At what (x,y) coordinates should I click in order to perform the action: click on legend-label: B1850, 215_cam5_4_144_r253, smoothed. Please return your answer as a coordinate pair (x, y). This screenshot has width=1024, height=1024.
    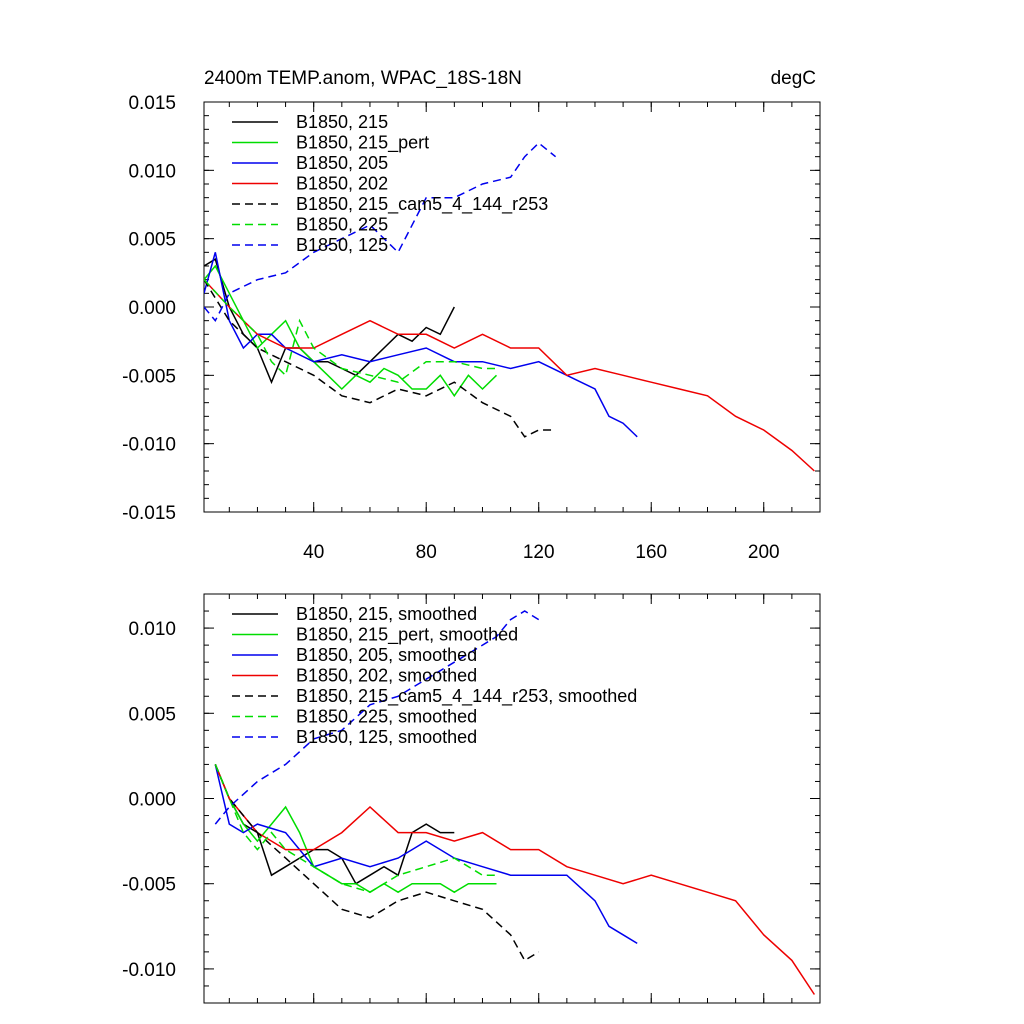
    Looking at the image, I should click on (466, 696).